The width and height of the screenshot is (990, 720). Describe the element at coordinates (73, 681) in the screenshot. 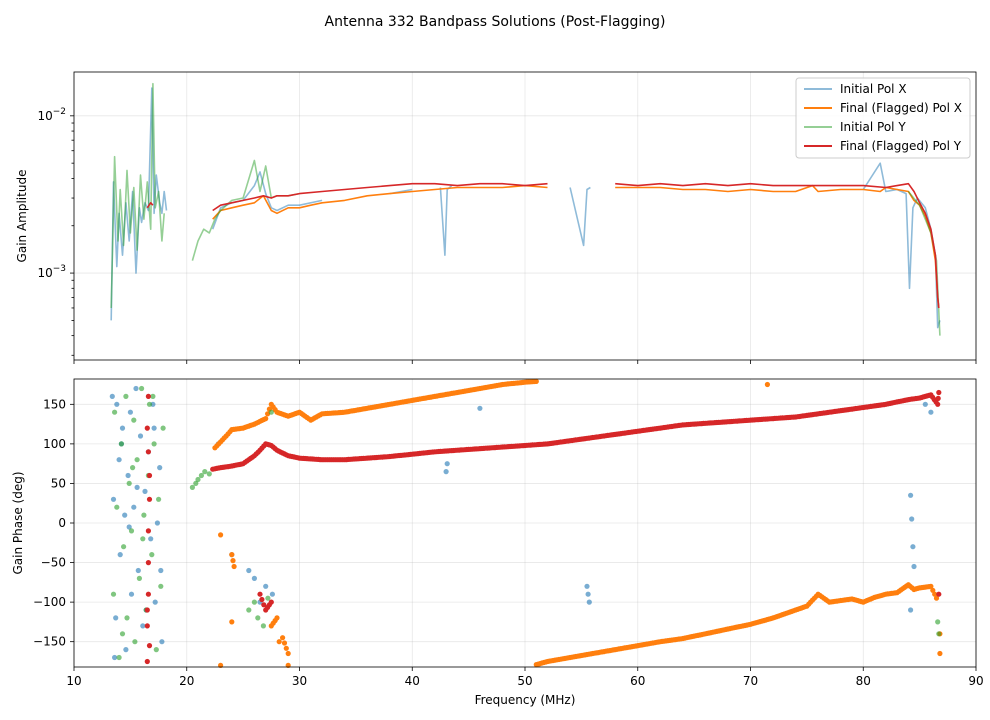

I see `phase-xtick-label: 10` at that location.